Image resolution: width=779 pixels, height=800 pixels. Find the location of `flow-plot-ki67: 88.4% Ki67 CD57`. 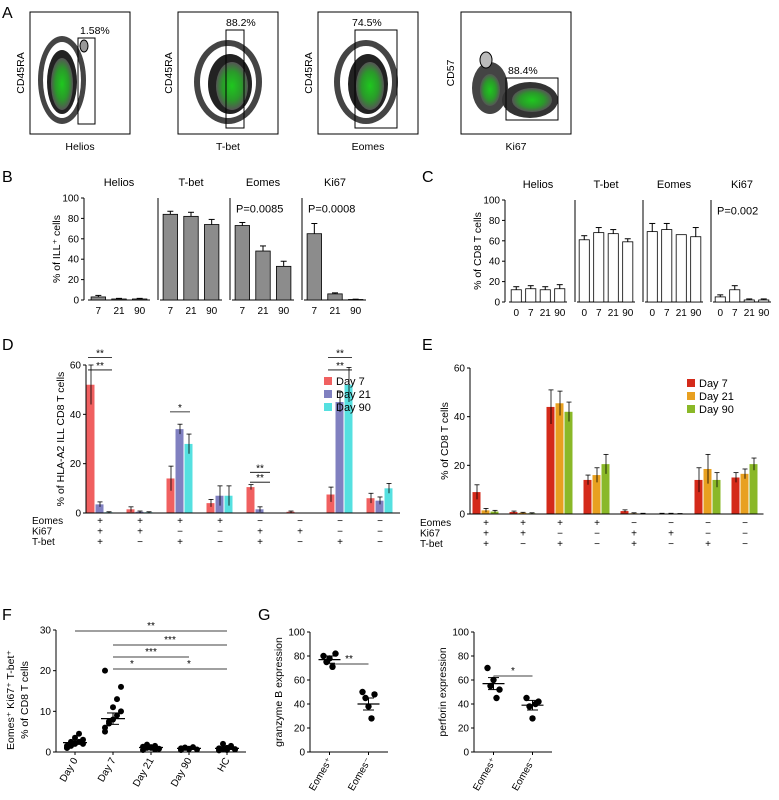

flow-plot-ki67: 88.4% Ki67 CD57 is located at coordinates (508, 82).